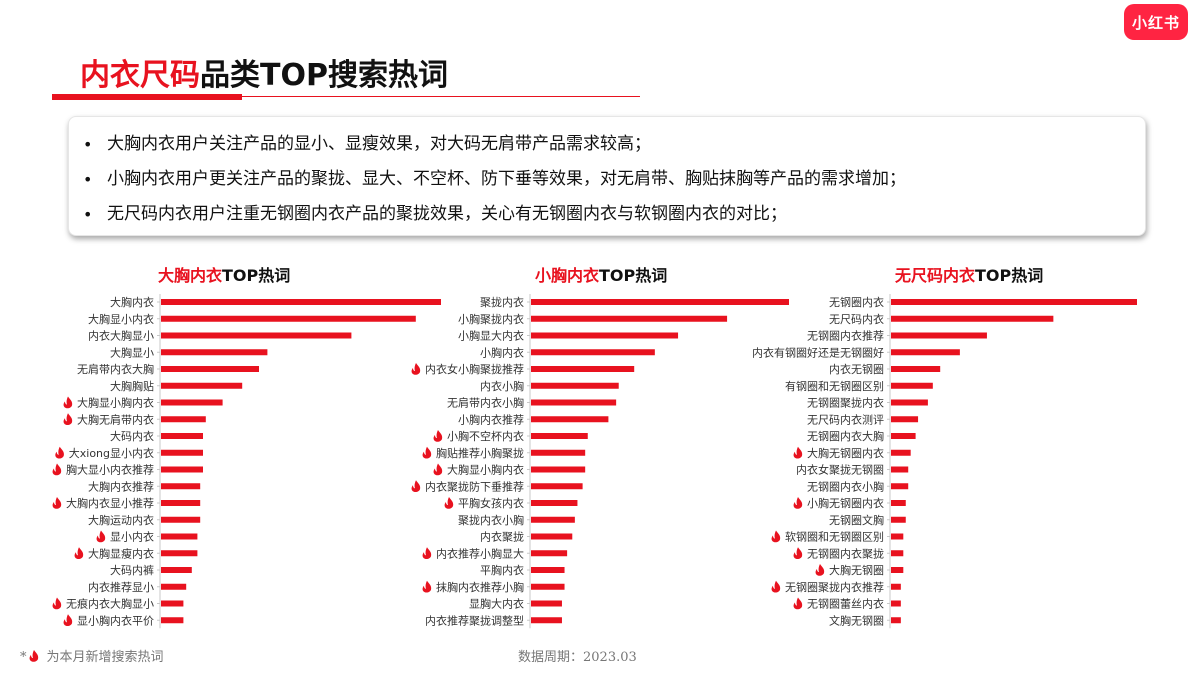 The image size is (1200, 675). I want to click on summary-item: 无尺码内衣用户注重无钢圈内衣产品的聚拢效果，关心有无钢圈内衣与软钢圈内衣的对比；, so click(614, 214).